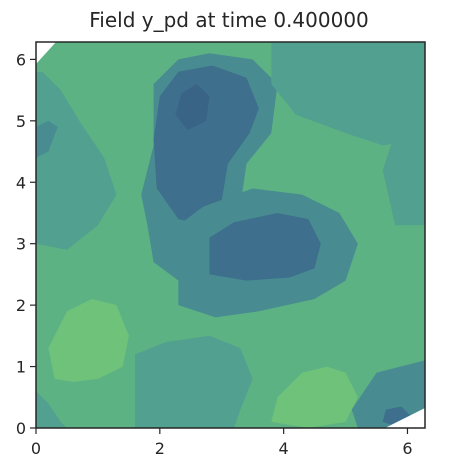 This screenshot has width=450, height=470. Describe the element at coordinates (21, 182) in the screenshot. I see `y-tick-label: 4` at that location.